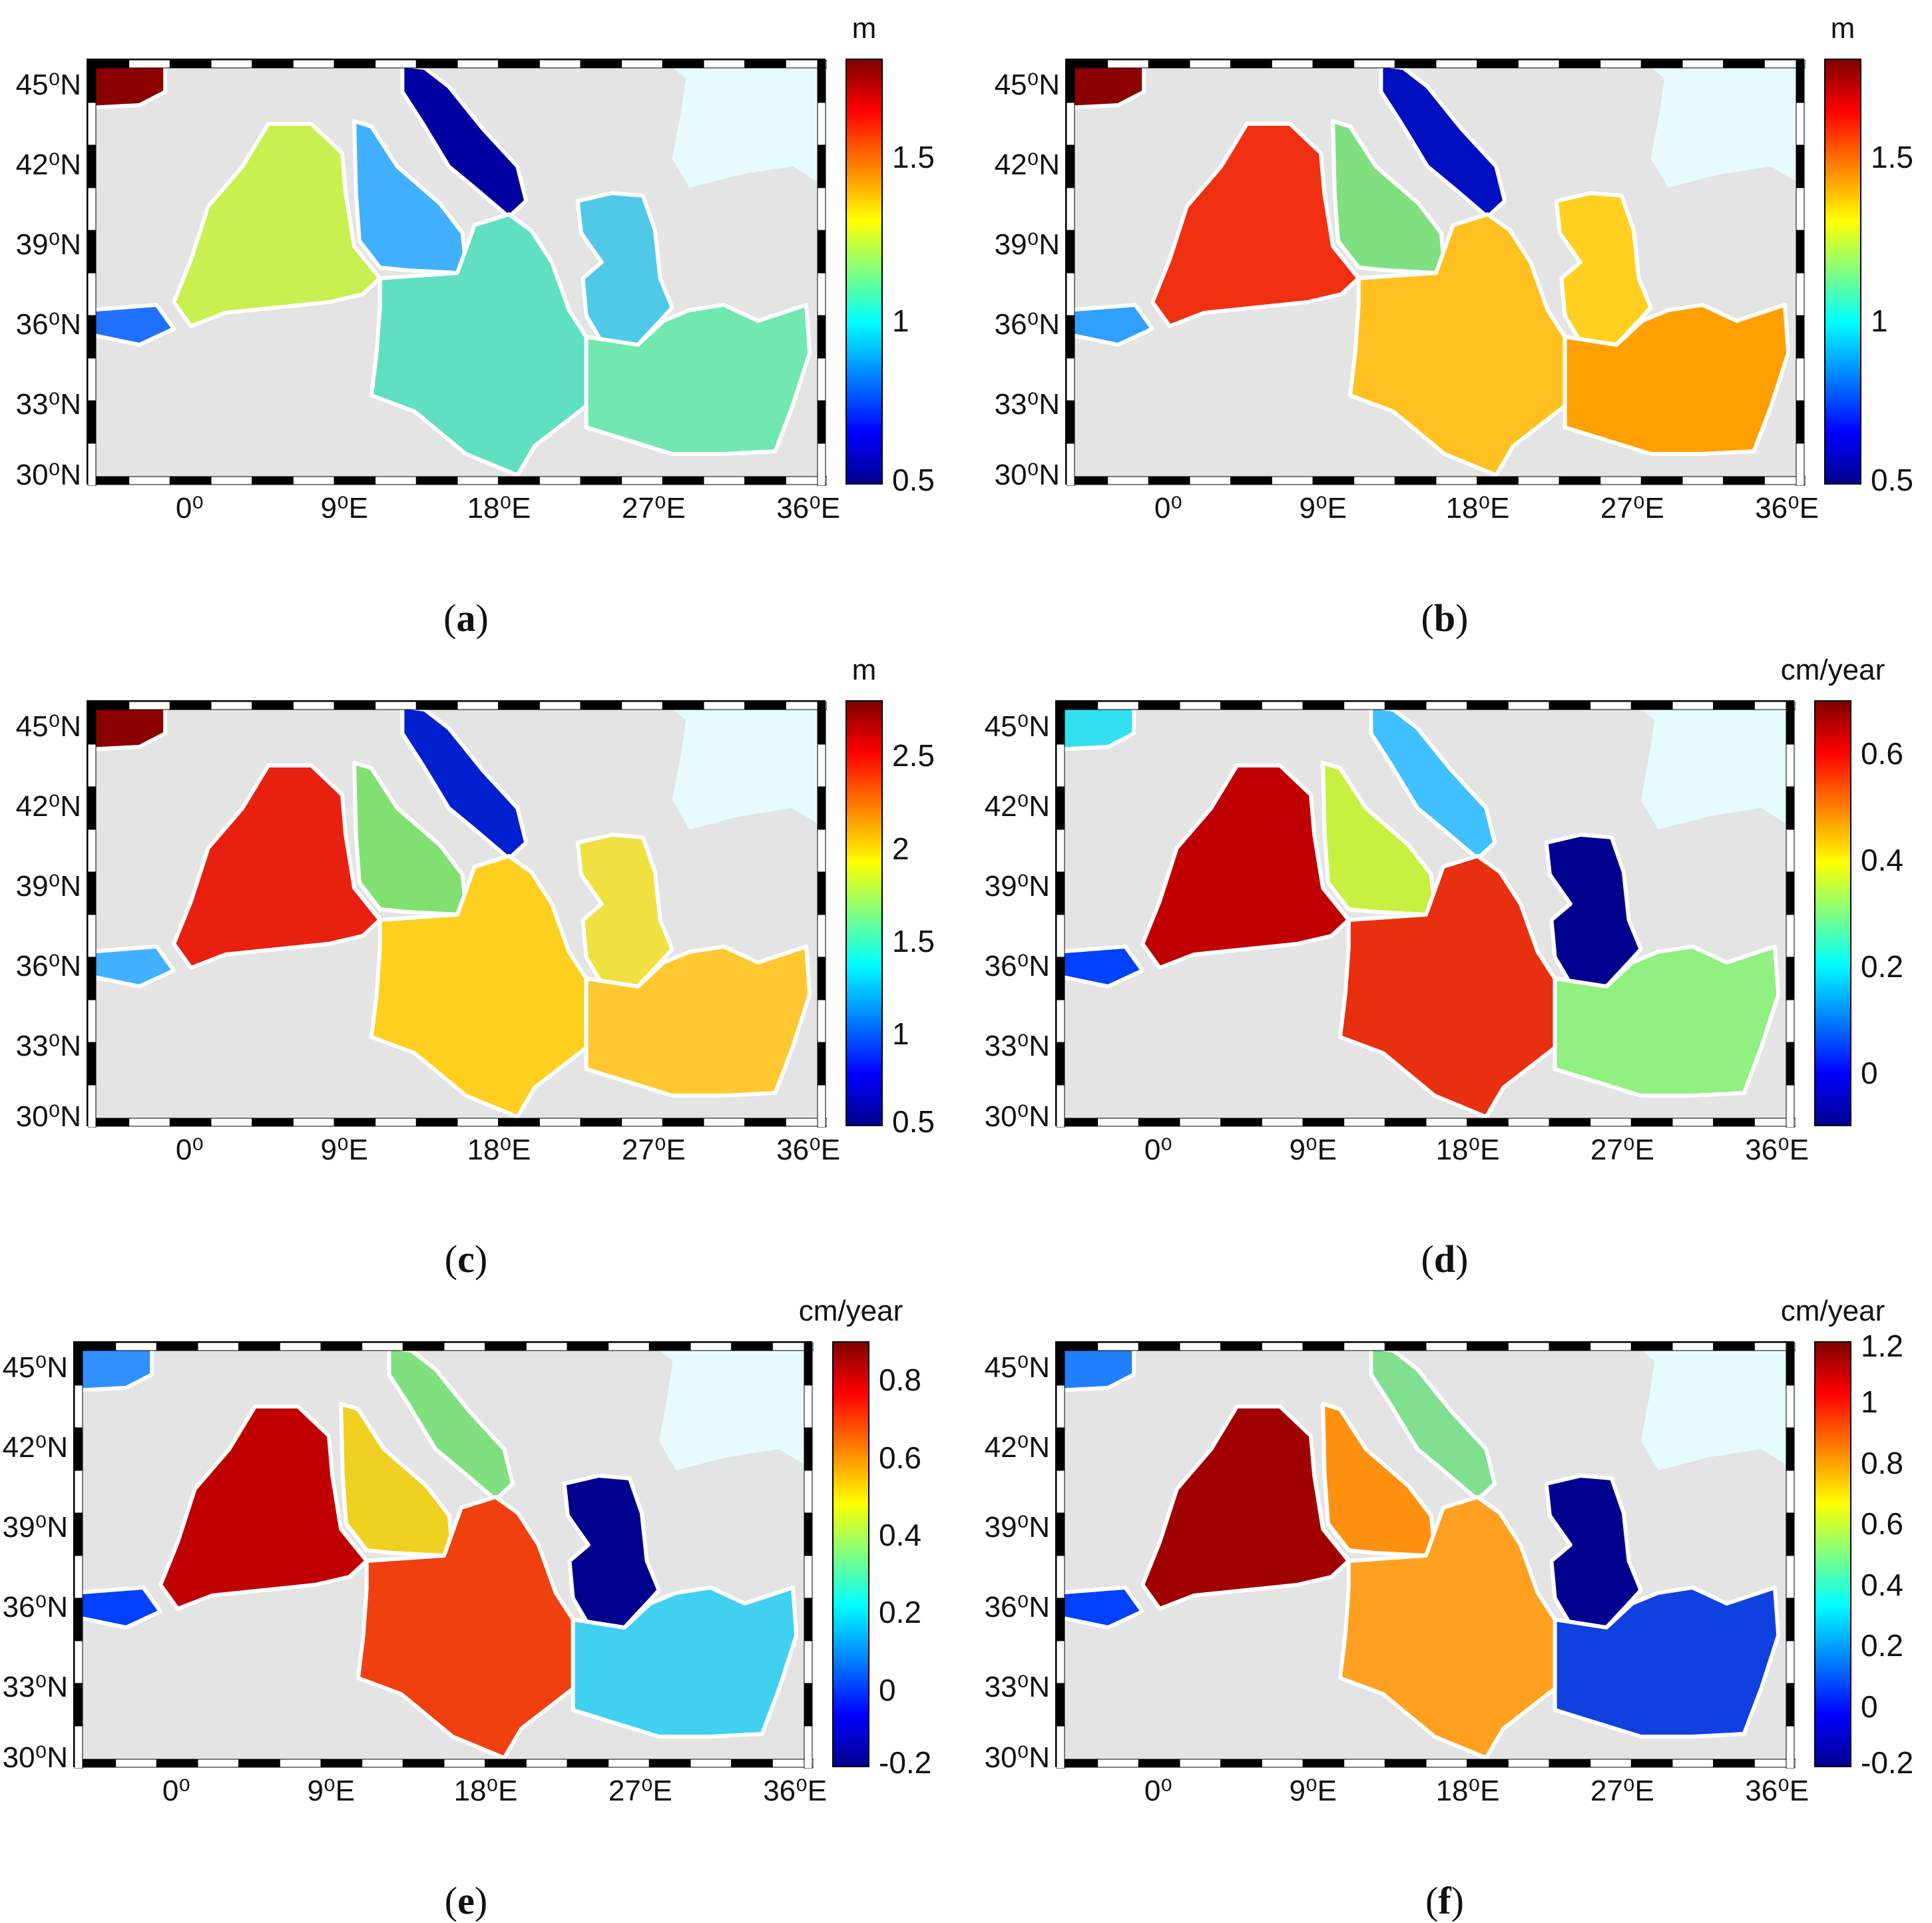 The image size is (1932, 1923). I want to click on colorbar, so click(1832, 913).